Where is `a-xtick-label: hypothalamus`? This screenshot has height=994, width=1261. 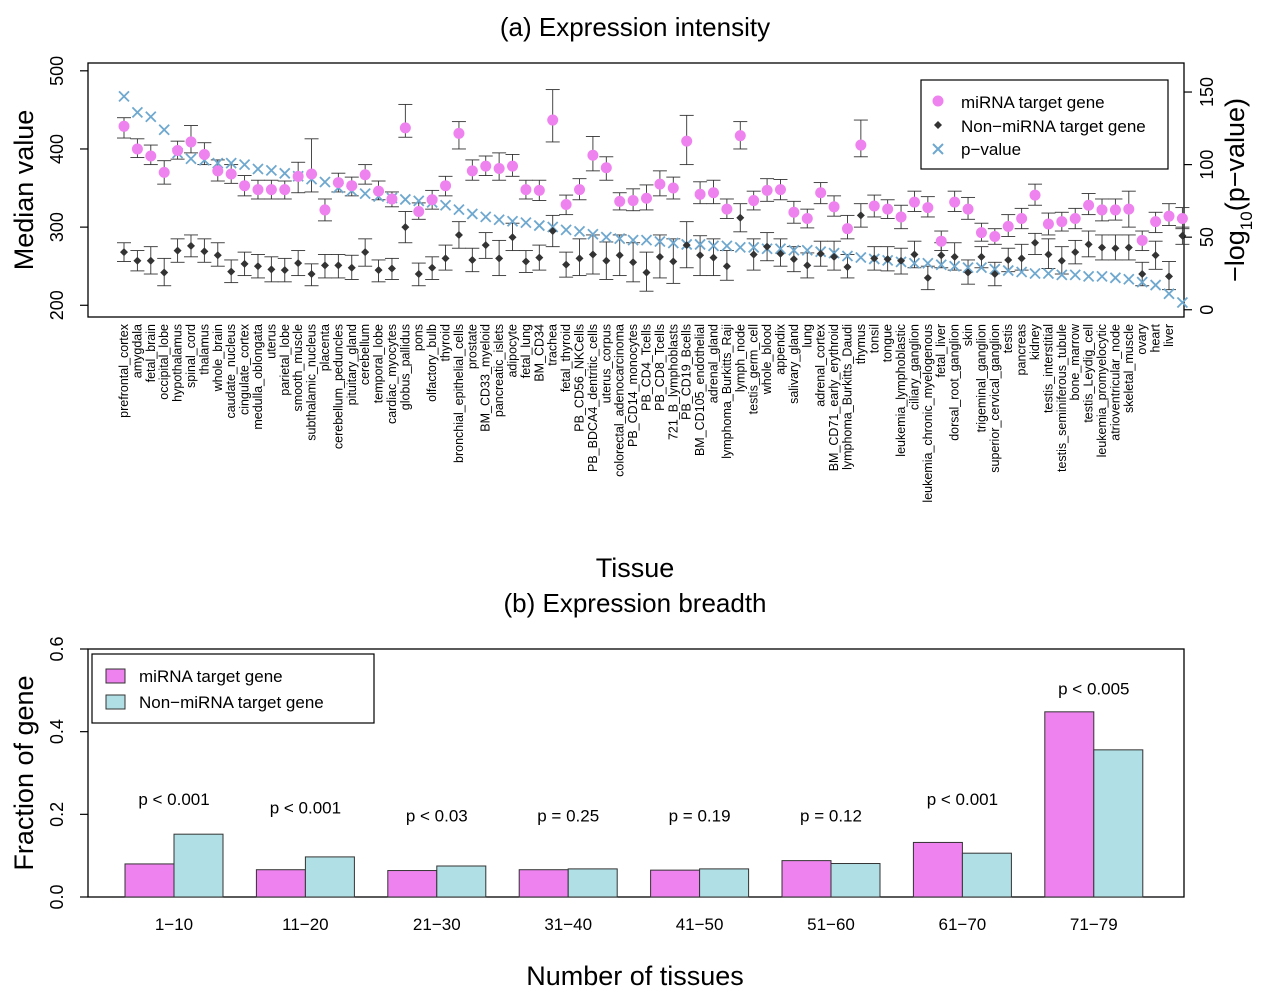 a-xtick-label: hypothalamus is located at coordinates (178, 363).